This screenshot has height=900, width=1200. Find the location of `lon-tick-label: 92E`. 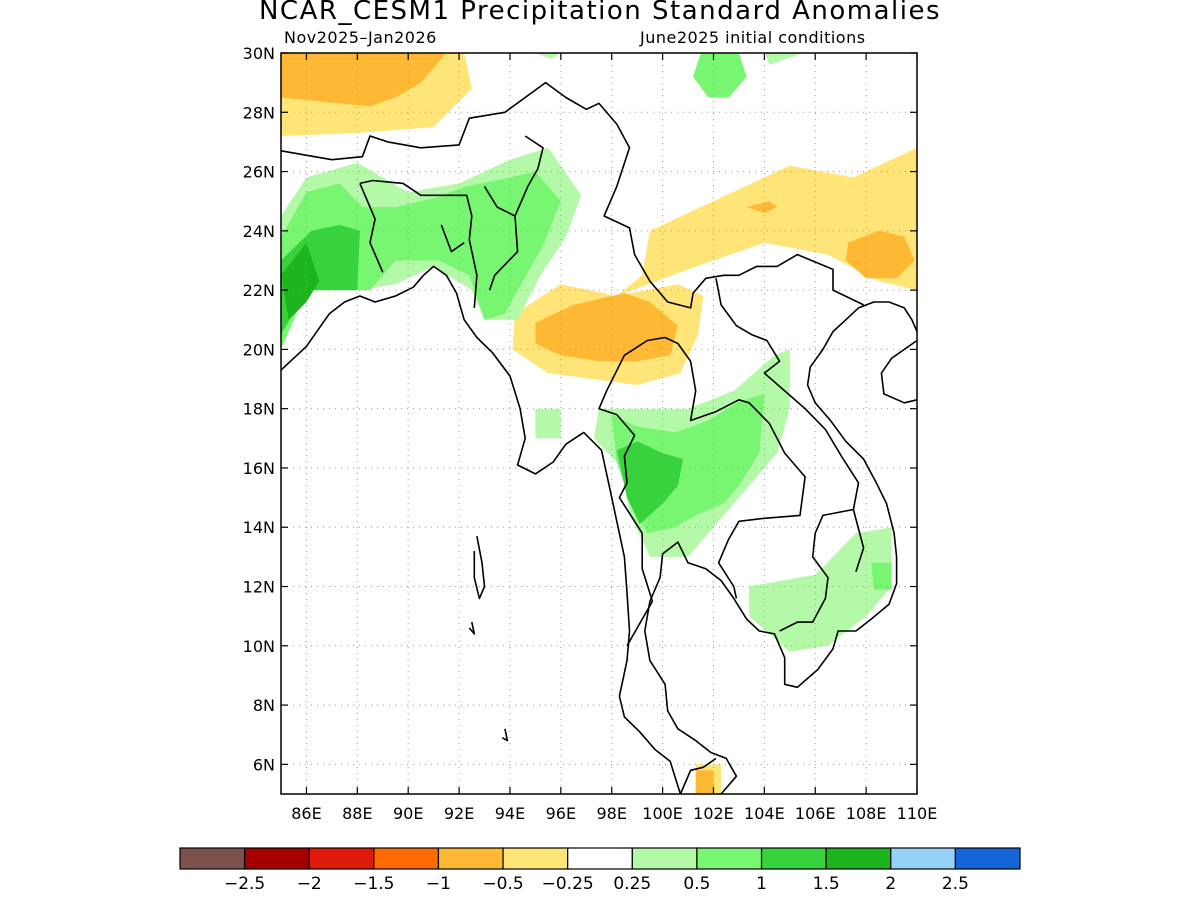

lon-tick-label: 92E is located at coordinates (459, 813).